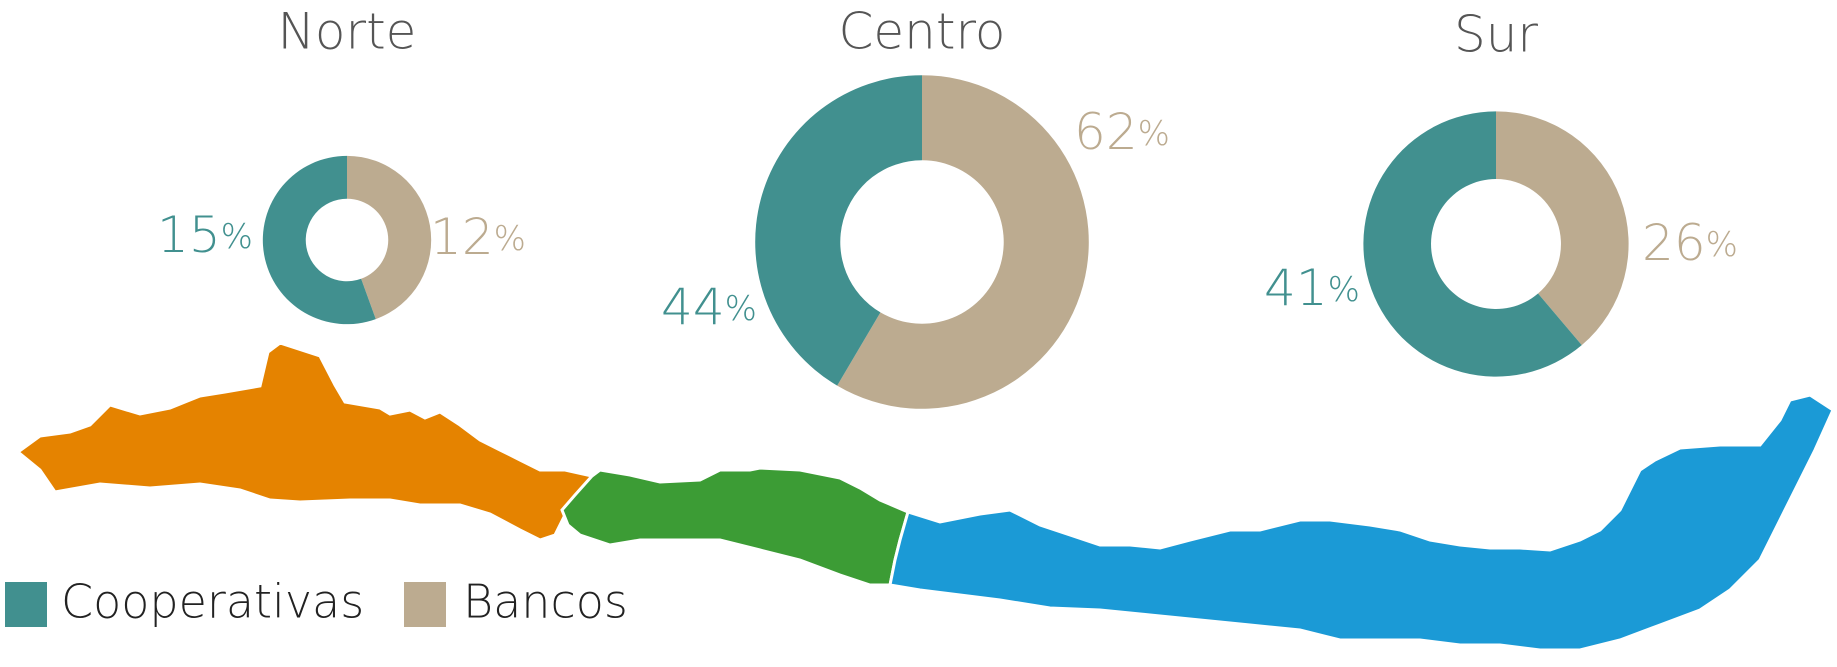 This screenshot has height=667, width=1837. Describe the element at coordinates (1312, 288) in the screenshot. I see `data-label: 41%` at that location.